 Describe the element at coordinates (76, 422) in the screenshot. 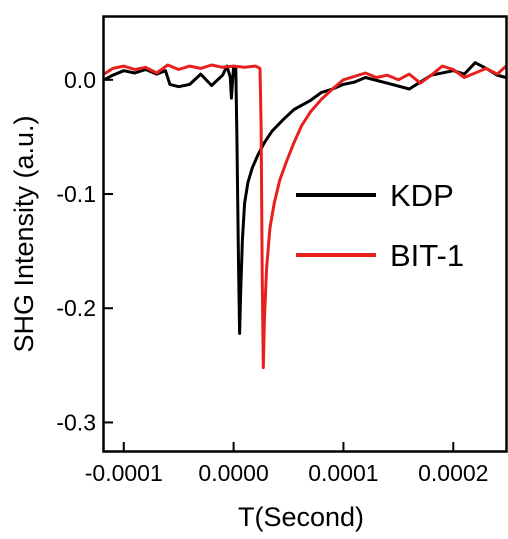

I see `y-tick-label: -0.3` at that location.